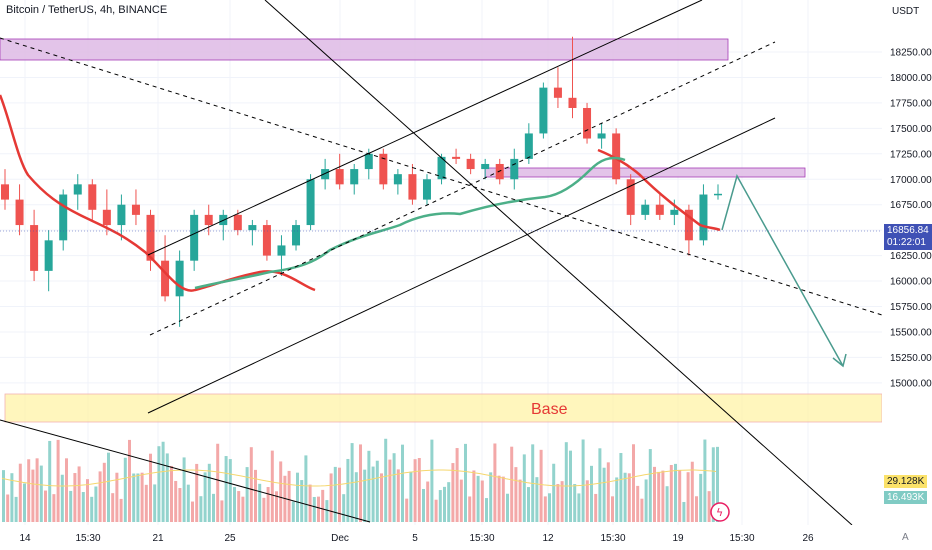 The height and width of the screenshot is (550, 932). I want to click on currency-label: USDT, so click(906, 11).